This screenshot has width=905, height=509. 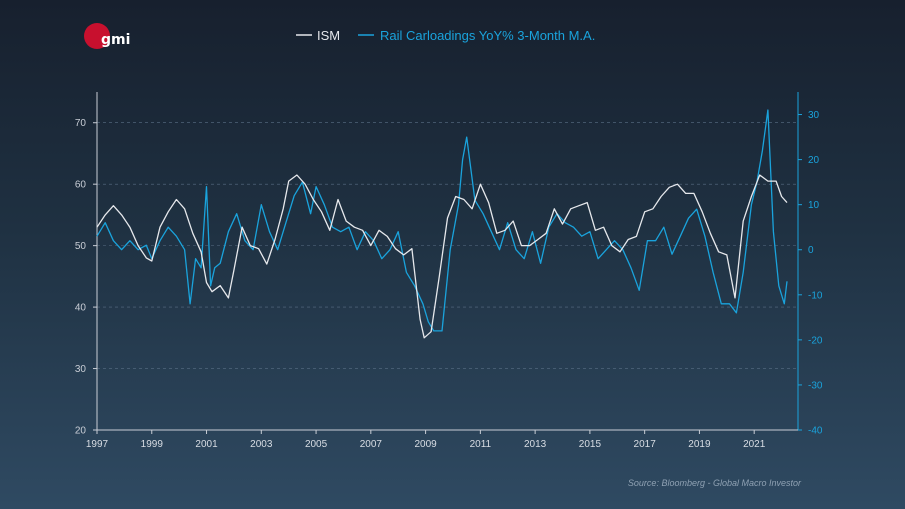 I want to click on x-tick-label-1997: 1997, so click(x=97, y=444).